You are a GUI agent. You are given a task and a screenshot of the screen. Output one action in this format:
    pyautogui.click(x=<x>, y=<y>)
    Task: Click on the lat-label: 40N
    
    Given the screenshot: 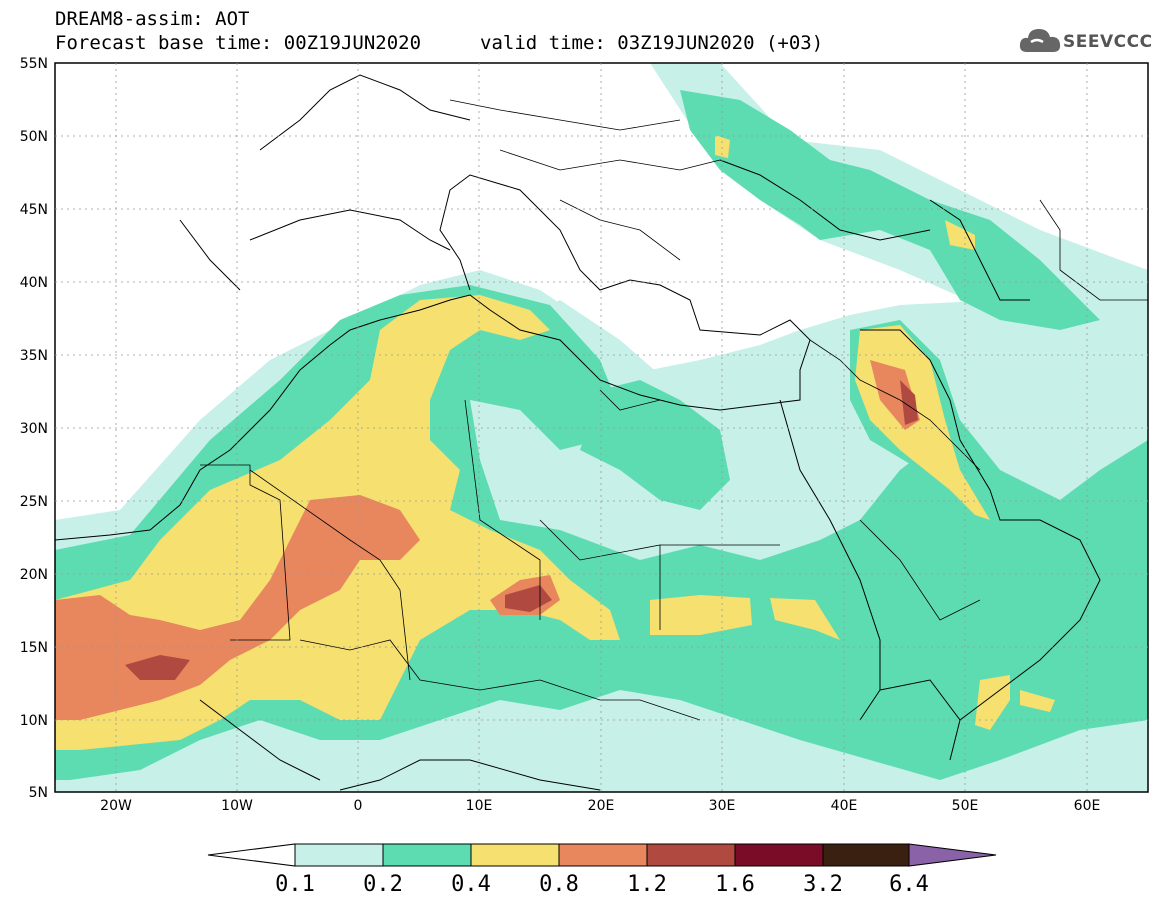 What is the action you would take?
    pyautogui.click(x=34, y=283)
    